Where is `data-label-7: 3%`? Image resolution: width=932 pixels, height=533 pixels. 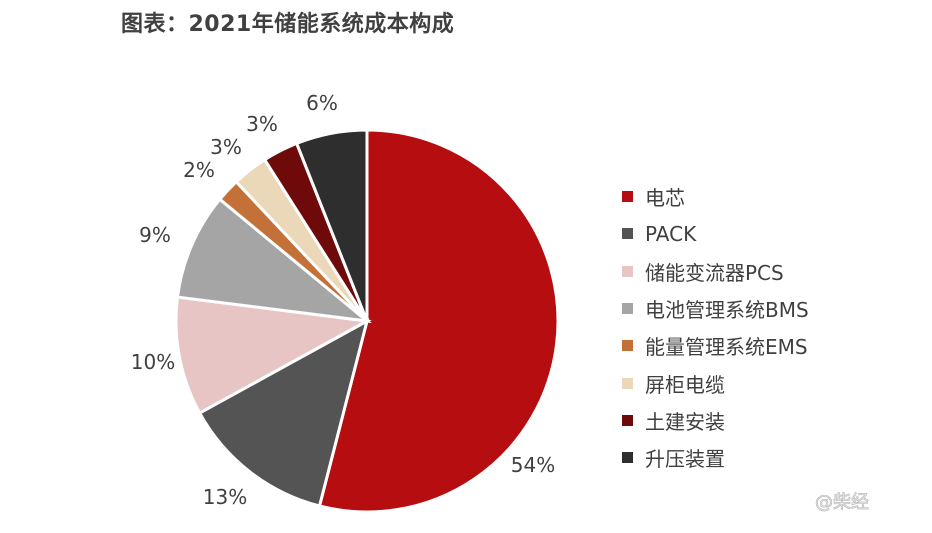
data-label-7: 3% is located at coordinates (262, 124).